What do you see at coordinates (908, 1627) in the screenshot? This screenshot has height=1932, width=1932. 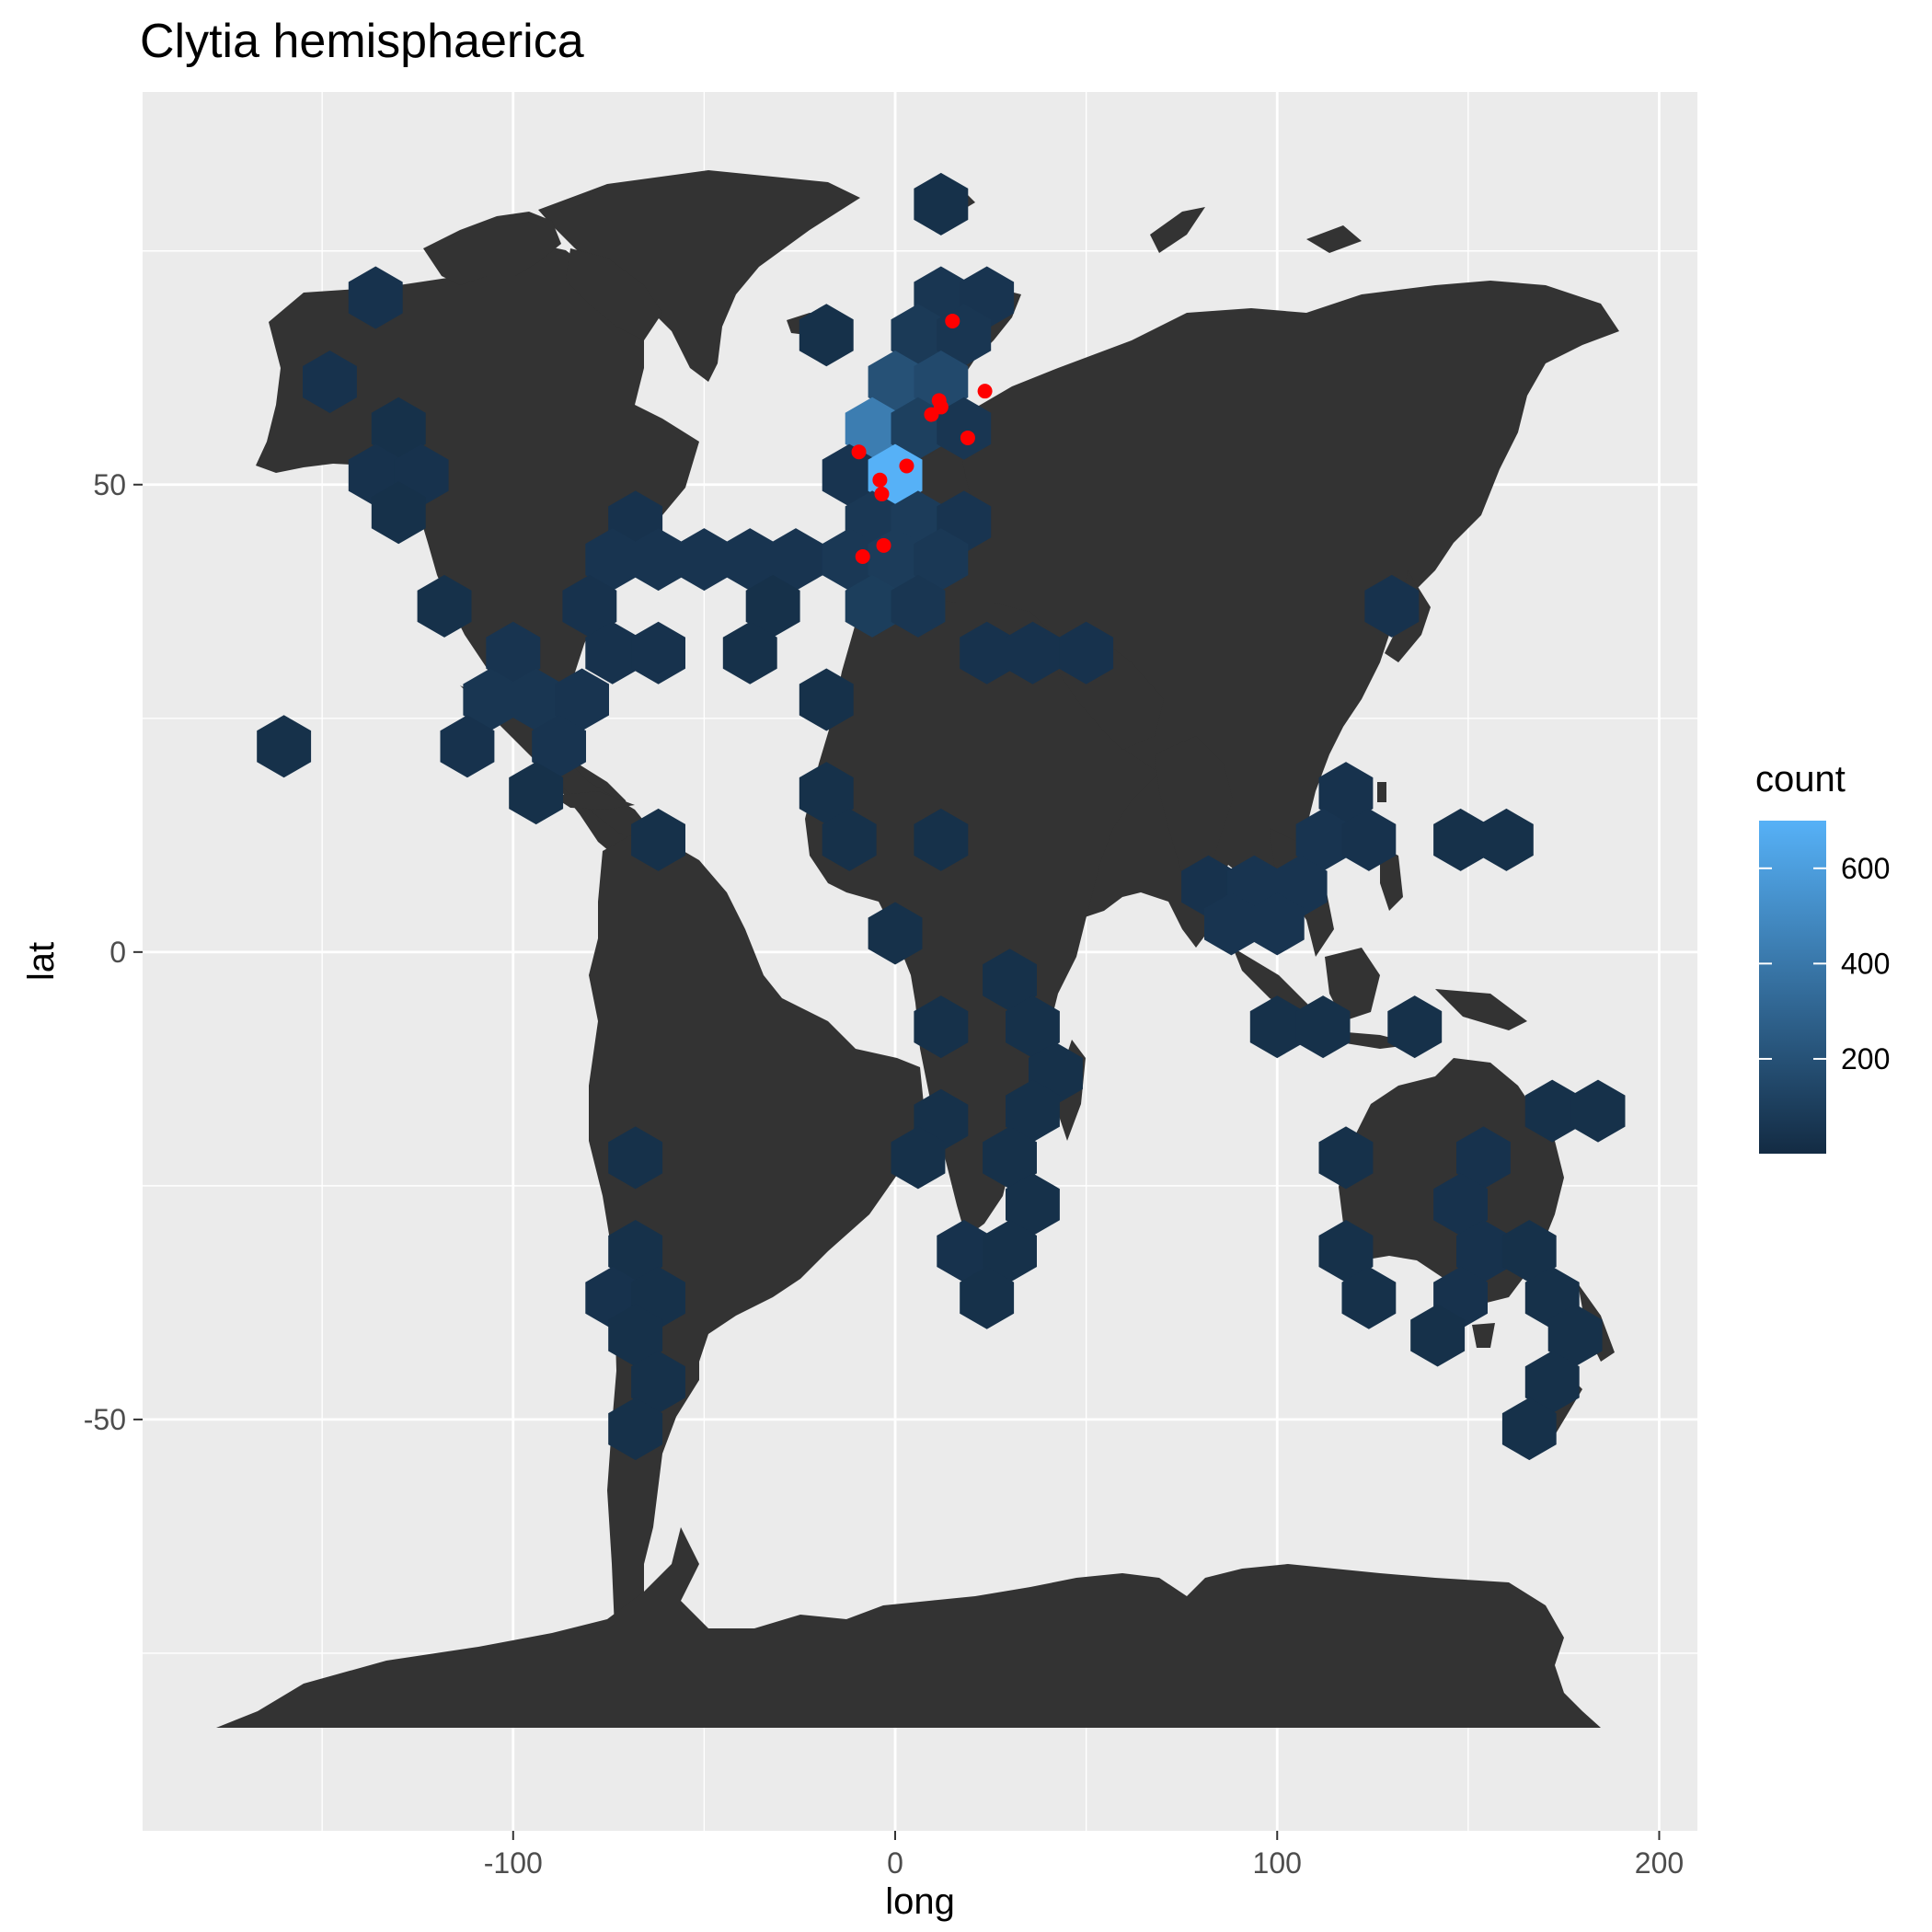 I see `land-antarctica` at bounding box center [908, 1627].